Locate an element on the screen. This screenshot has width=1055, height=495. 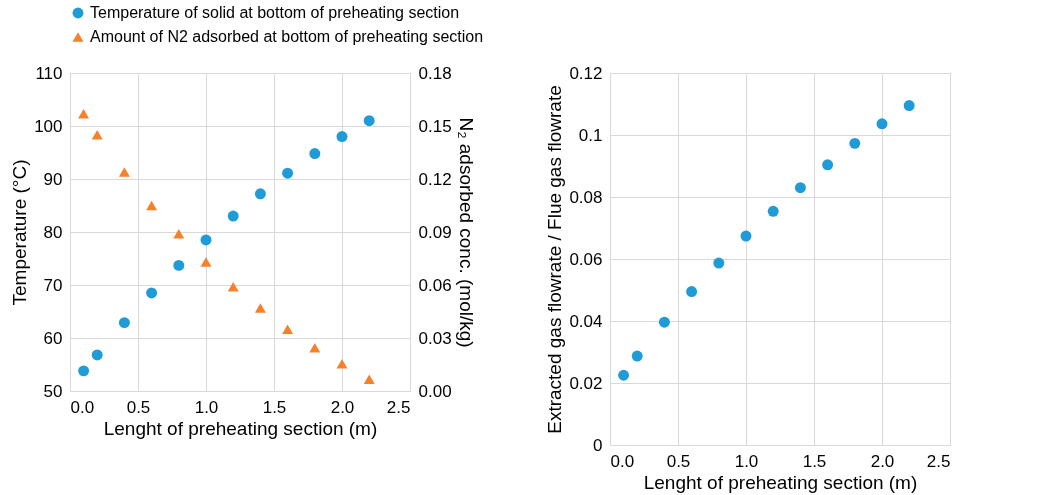
legend-label: Amount of N2 adsorbed at bottom of preheating section is located at coordinates (287, 36).